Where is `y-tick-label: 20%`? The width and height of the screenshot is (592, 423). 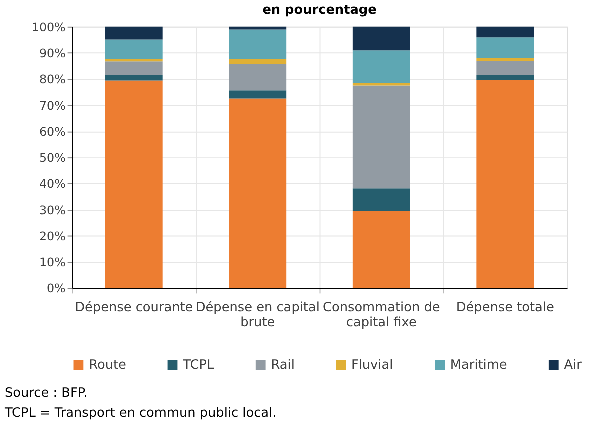 y-tick-label: 20% is located at coordinates (52, 236).